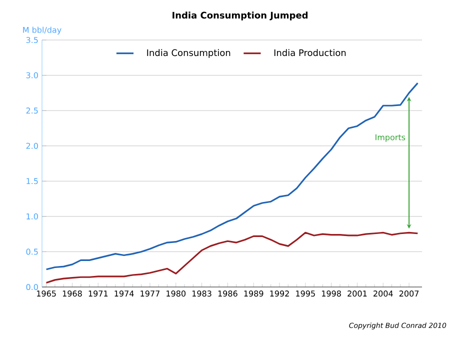  I want to click on x-tick-label: 1974, so click(124, 293).